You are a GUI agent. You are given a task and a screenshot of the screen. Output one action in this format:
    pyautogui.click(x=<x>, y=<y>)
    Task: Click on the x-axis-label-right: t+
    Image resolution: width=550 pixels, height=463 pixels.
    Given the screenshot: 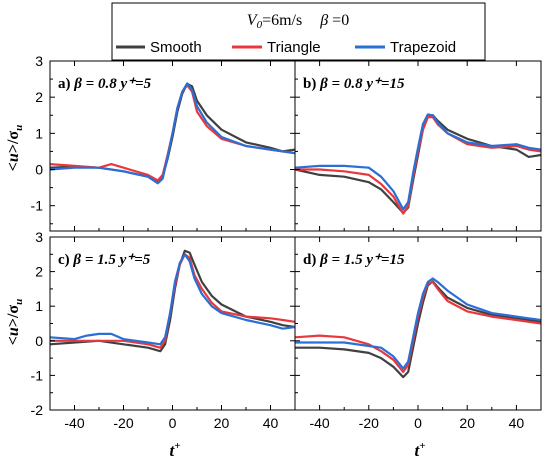 What is the action you would take?
    pyautogui.click(x=419, y=450)
    